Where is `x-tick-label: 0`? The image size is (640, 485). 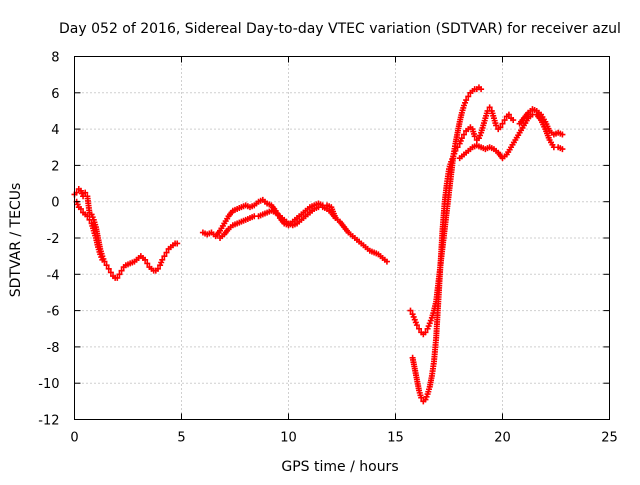 x-tick-label: 0 is located at coordinates (74, 438).